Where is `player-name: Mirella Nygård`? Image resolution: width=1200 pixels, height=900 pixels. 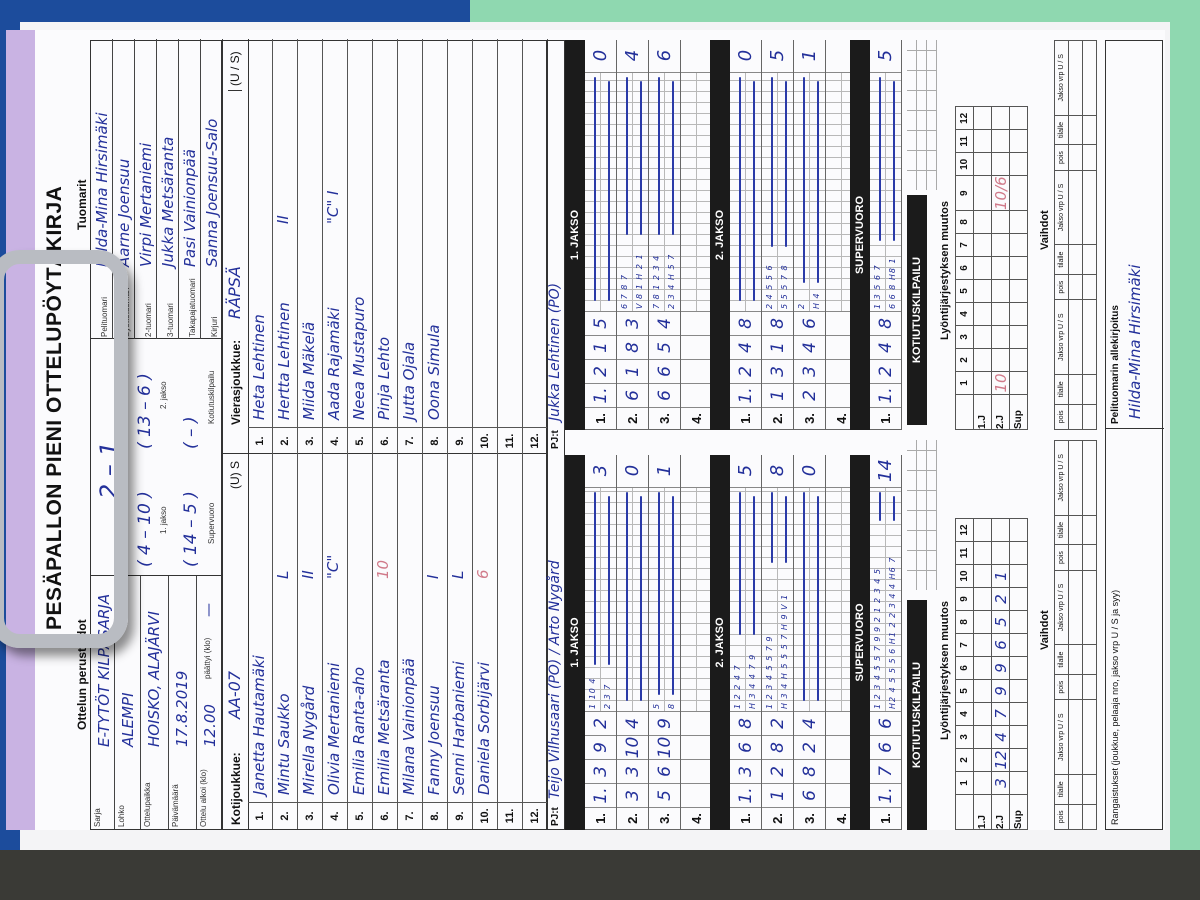 player-name: Mirella Nygård is located at coordinates (309, 740).